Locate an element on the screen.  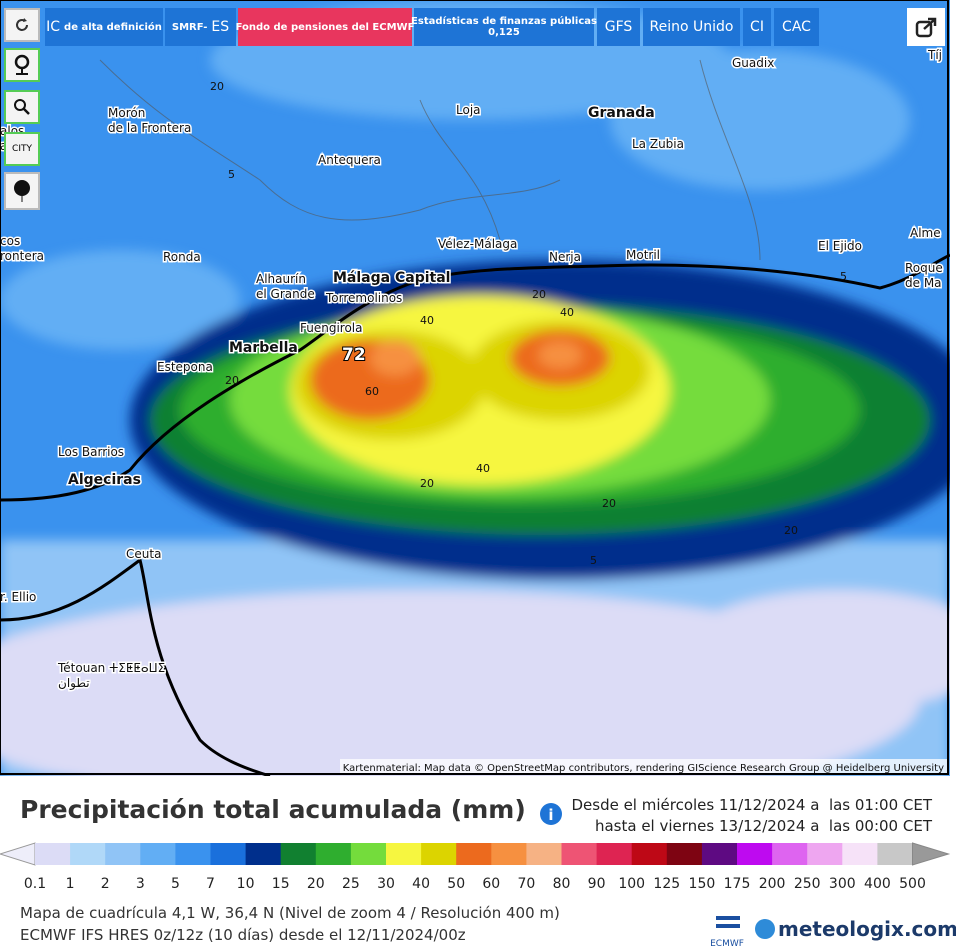
place-line: Torremolinos is located at coordinates (363, 298).